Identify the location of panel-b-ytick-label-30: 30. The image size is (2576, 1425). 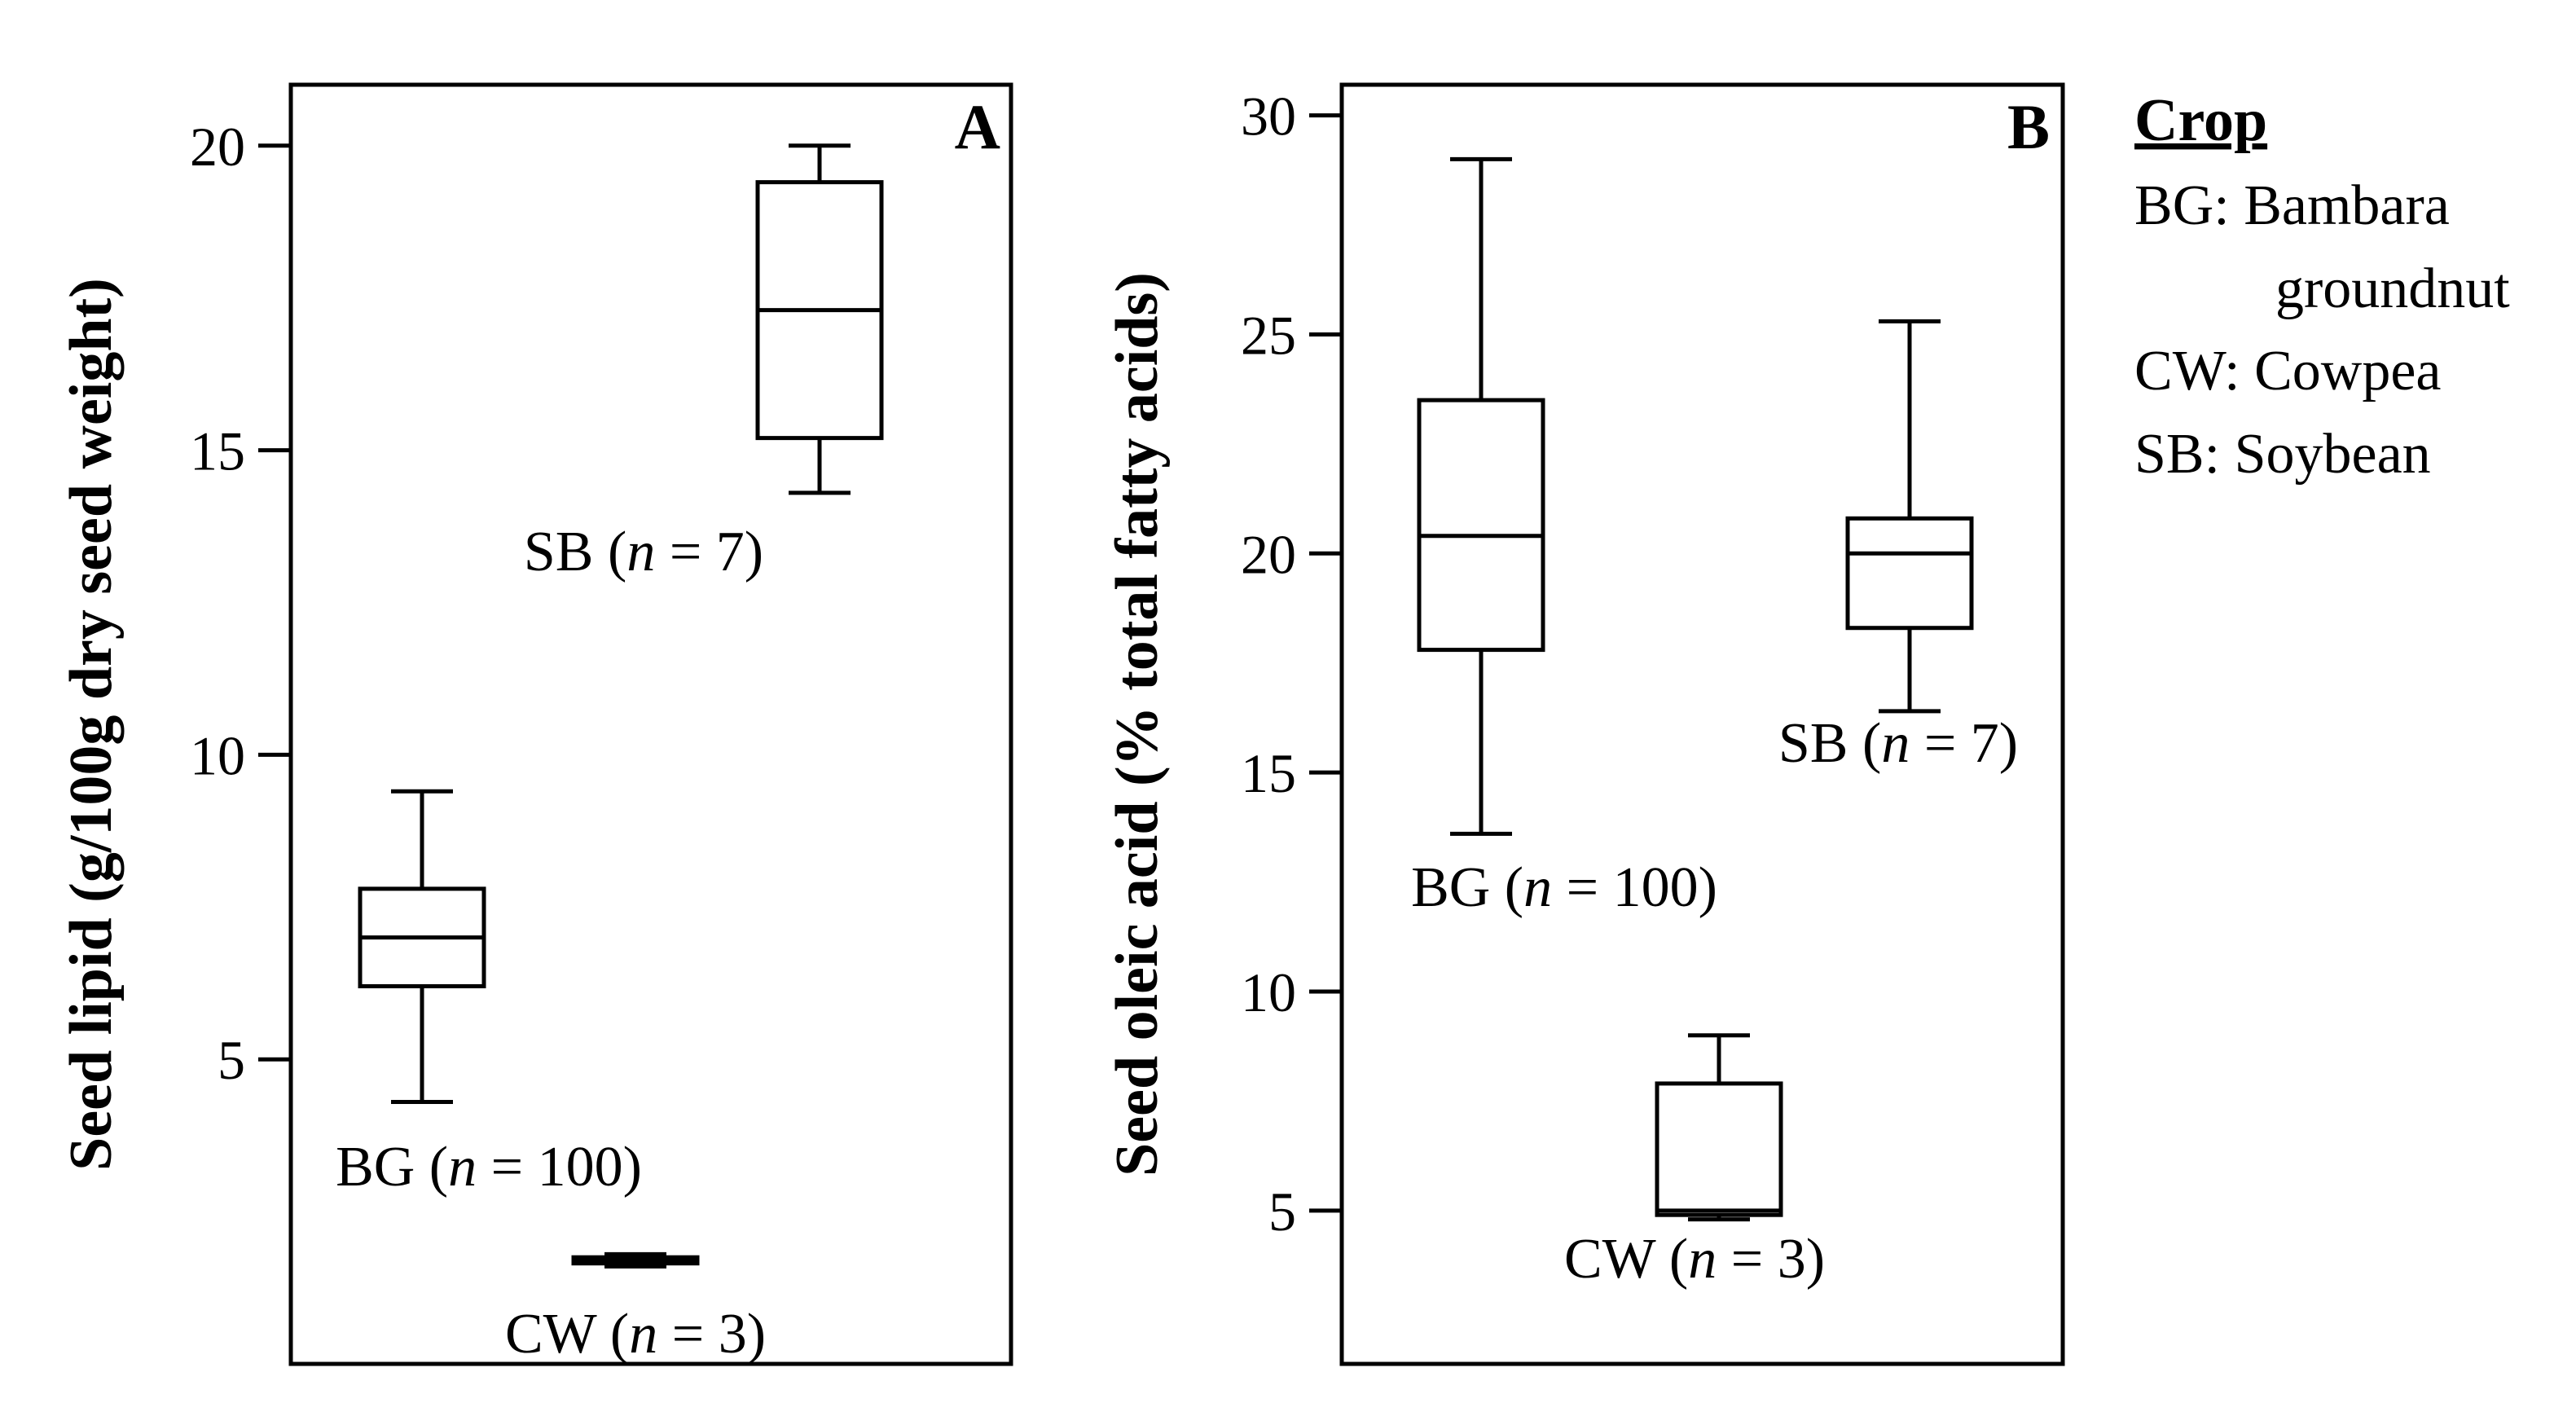
(1268, 117).